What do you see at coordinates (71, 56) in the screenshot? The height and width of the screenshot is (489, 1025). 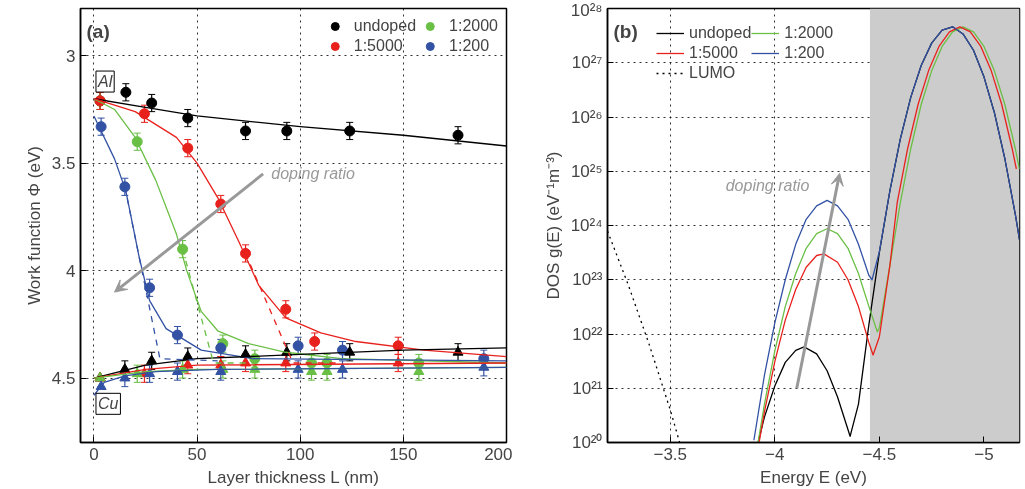 I see `y-tick-label: 3` at bounding box center [71, 56].